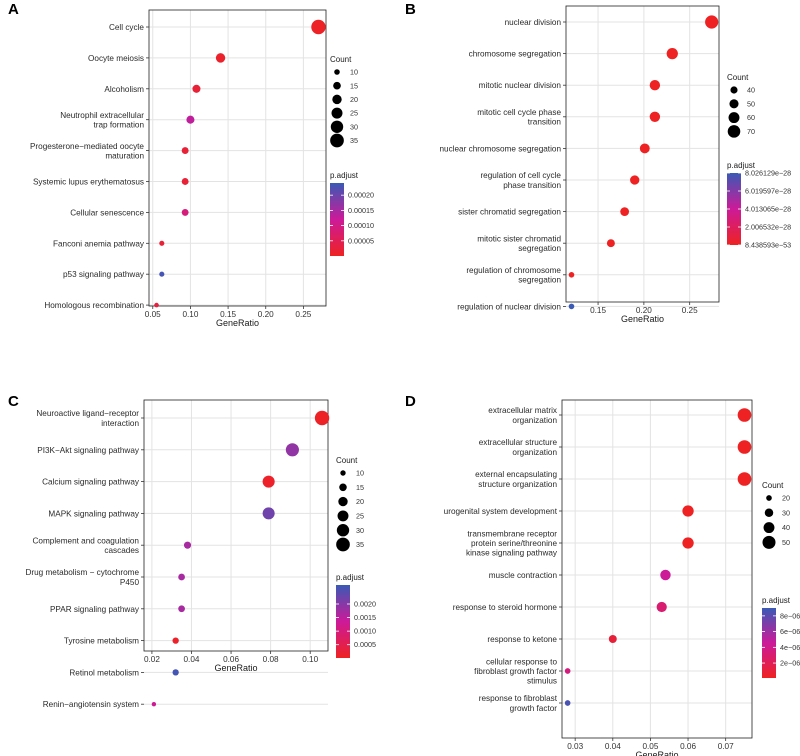  I want to click on category-label: Calcium signaling pathway, so click(91, 482).